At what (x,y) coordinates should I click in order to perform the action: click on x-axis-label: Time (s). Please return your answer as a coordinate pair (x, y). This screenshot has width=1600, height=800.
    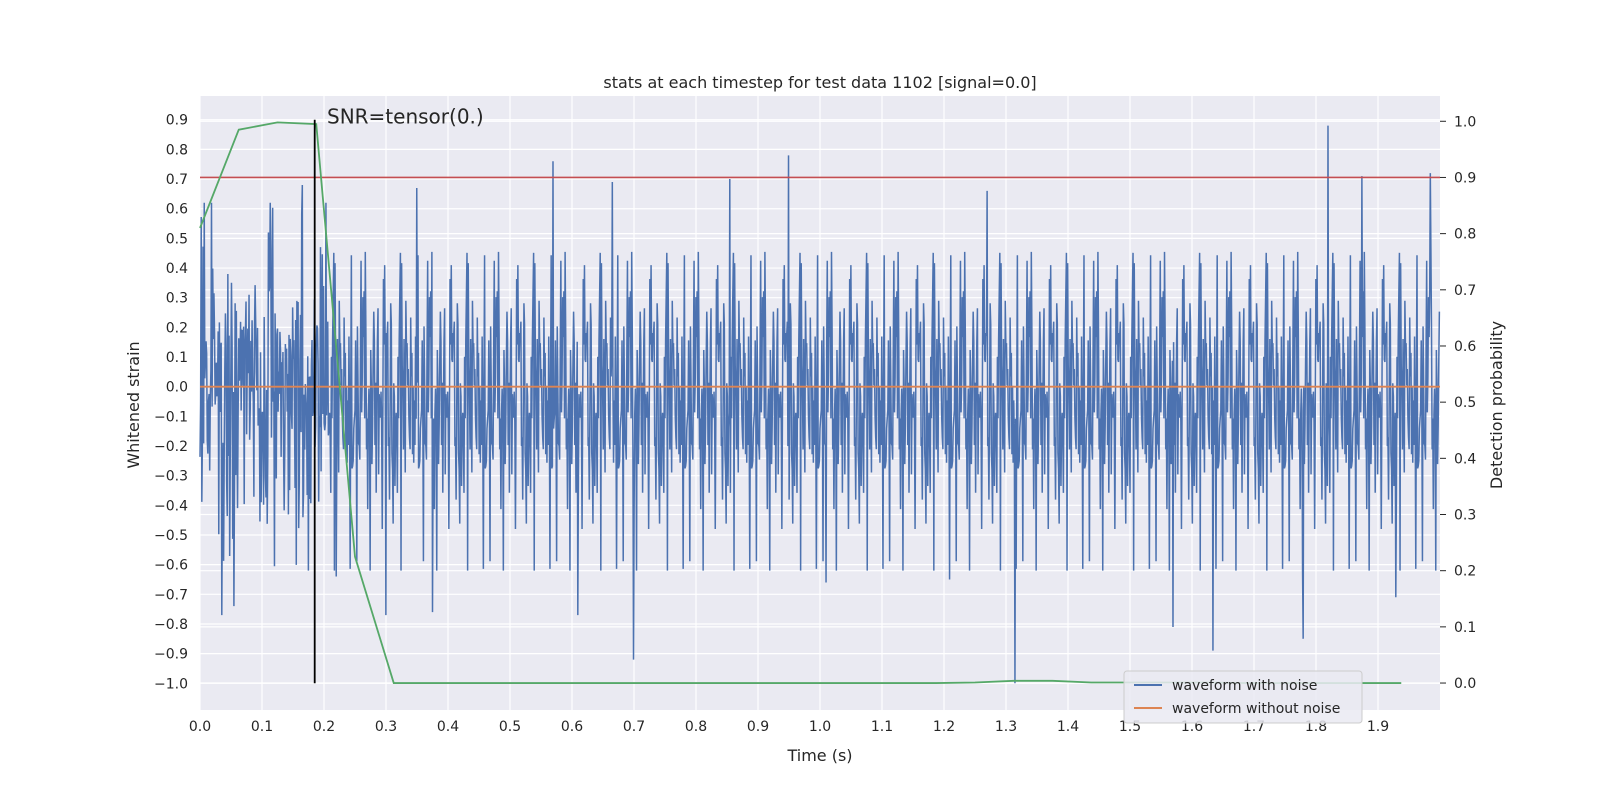
    Looking at the image, I should click on (819, 755).